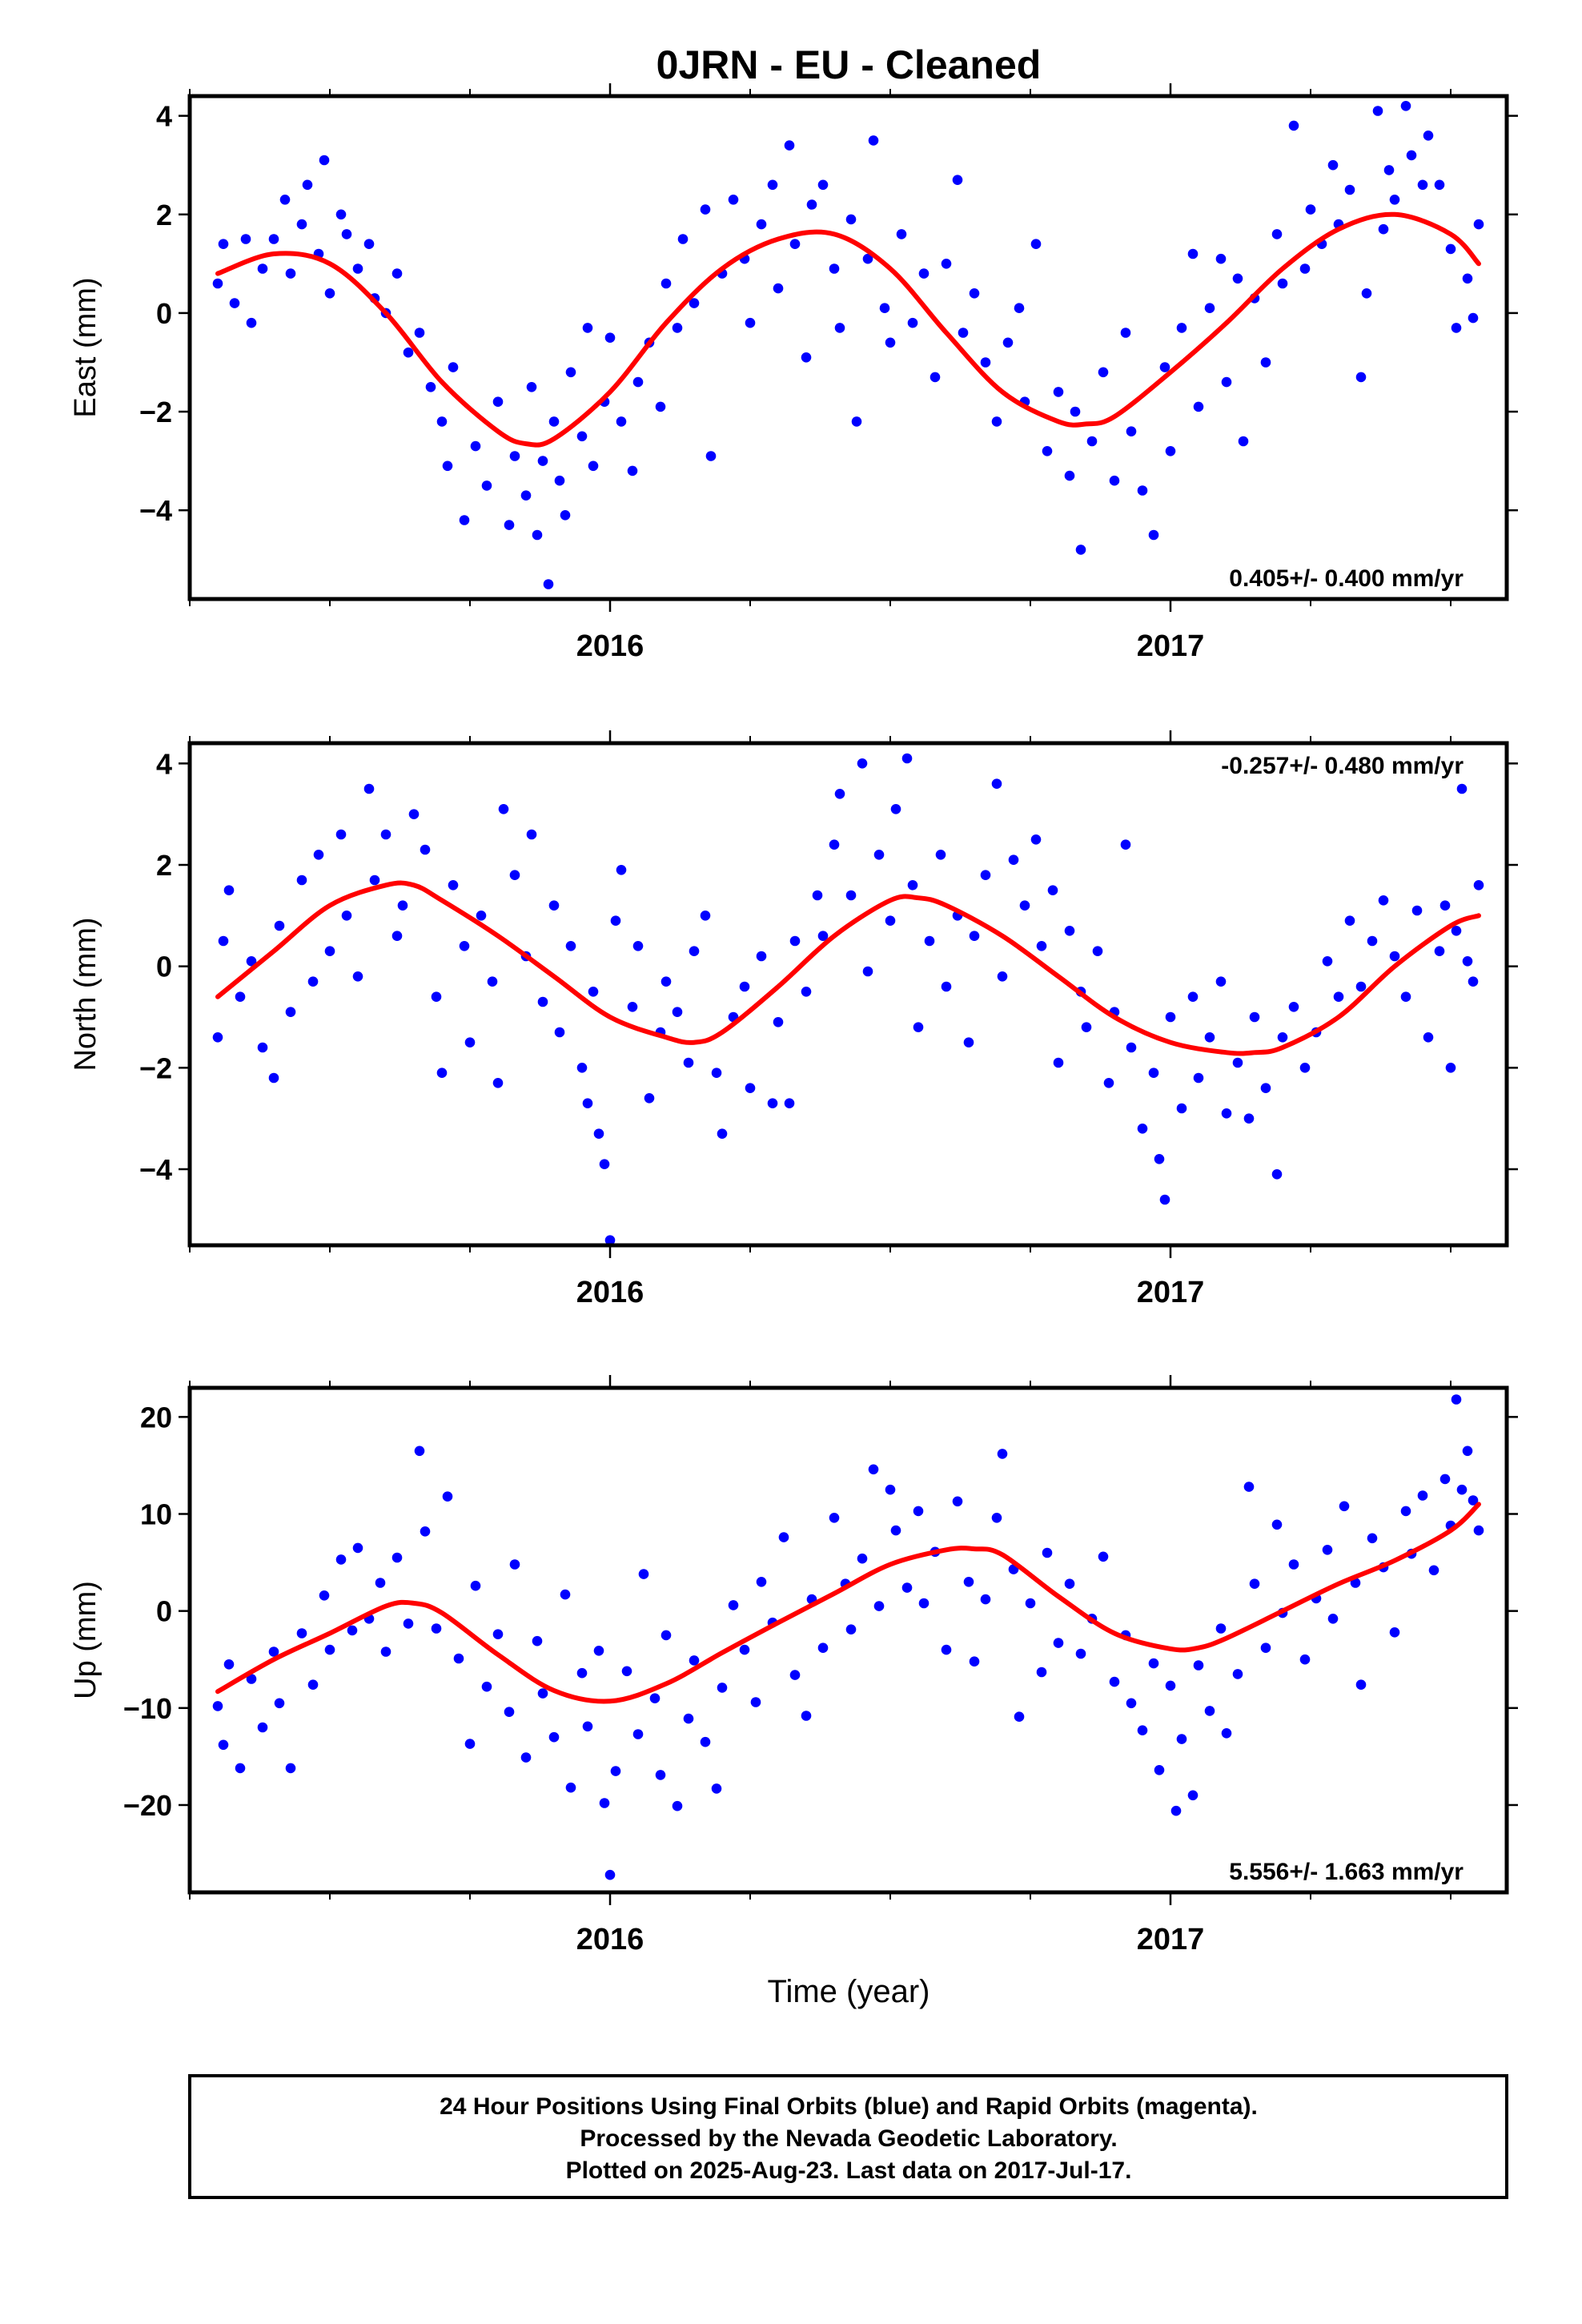 The height and width of the screenshot is (2324, 1582). I want to click on up-y-tick-label: 0, so click(164, 1611).